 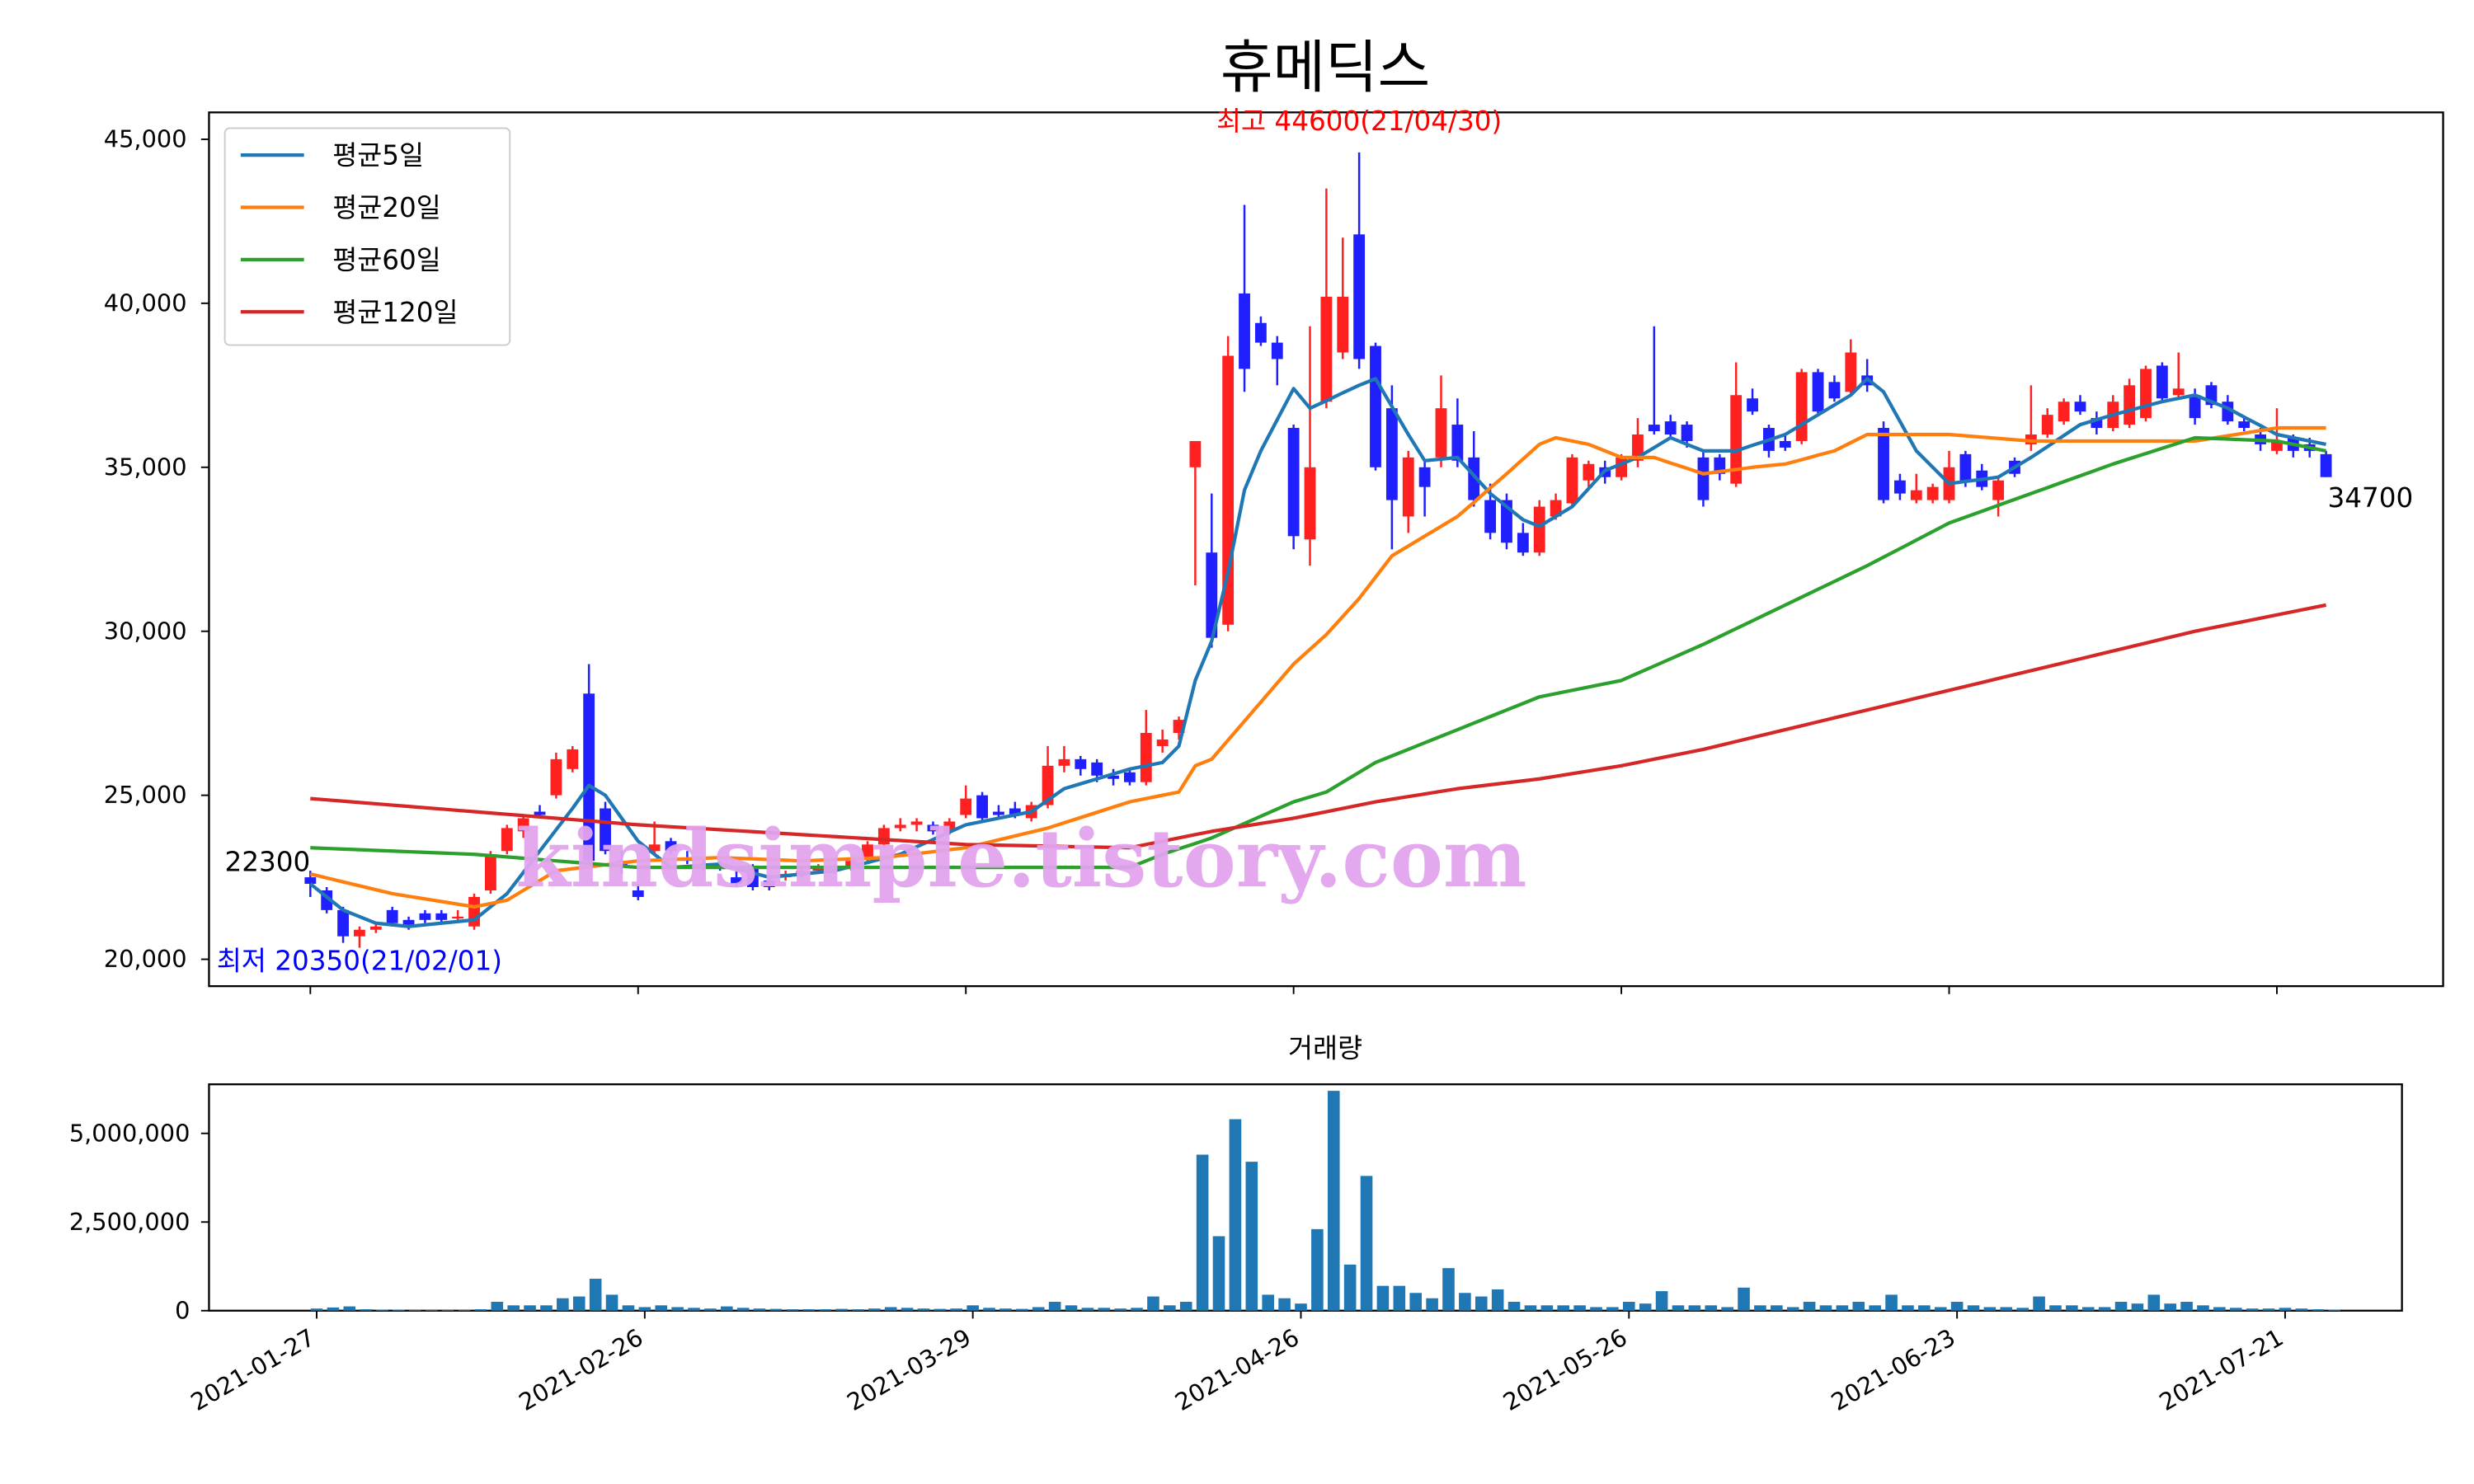 I want to click on legend-label: 평균120일, so click(x=395, y=312).